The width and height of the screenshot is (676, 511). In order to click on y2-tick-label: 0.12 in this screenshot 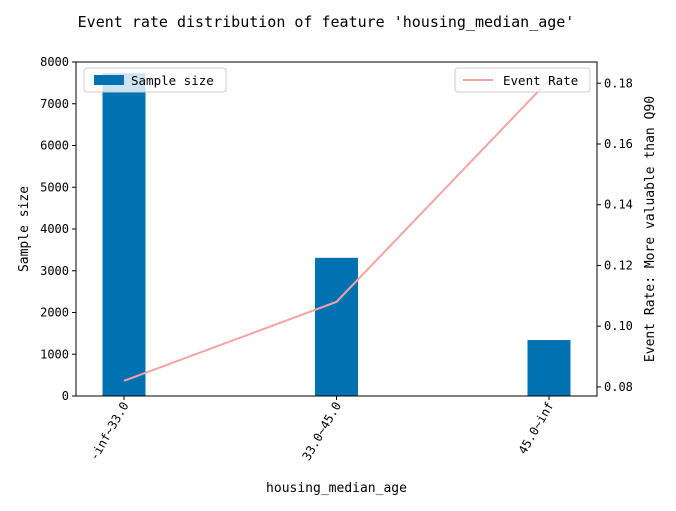, I will do `click(618, 265)`.